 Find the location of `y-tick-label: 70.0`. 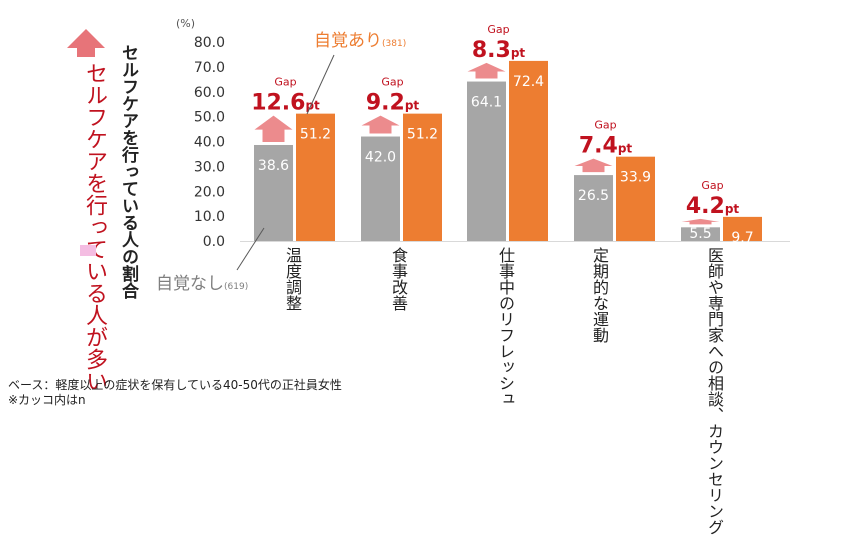

y-tick-label: 70.0 is located at coordinates (209, 68).